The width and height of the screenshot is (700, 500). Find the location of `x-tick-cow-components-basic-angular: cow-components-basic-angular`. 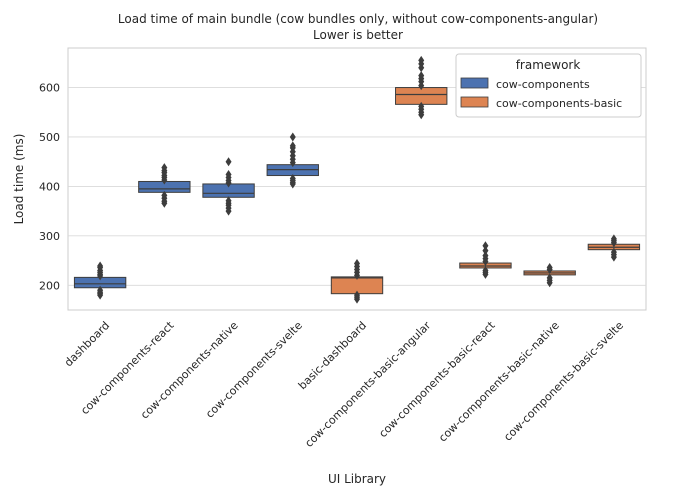

x-tick-cow-components-basic-angular: cow-components-basic-angular is located at coordinates (367, 384).